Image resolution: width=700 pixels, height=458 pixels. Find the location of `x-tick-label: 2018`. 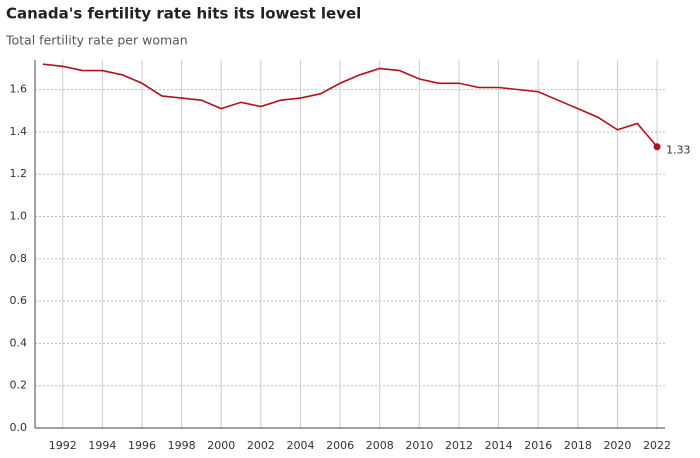

x-tick-label: 2018 is located at coordinates (578, 445).